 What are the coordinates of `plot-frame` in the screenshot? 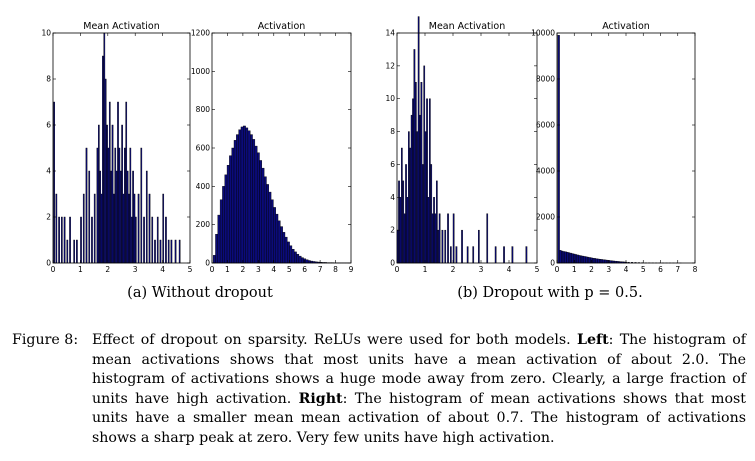 It's located at (626, 148).